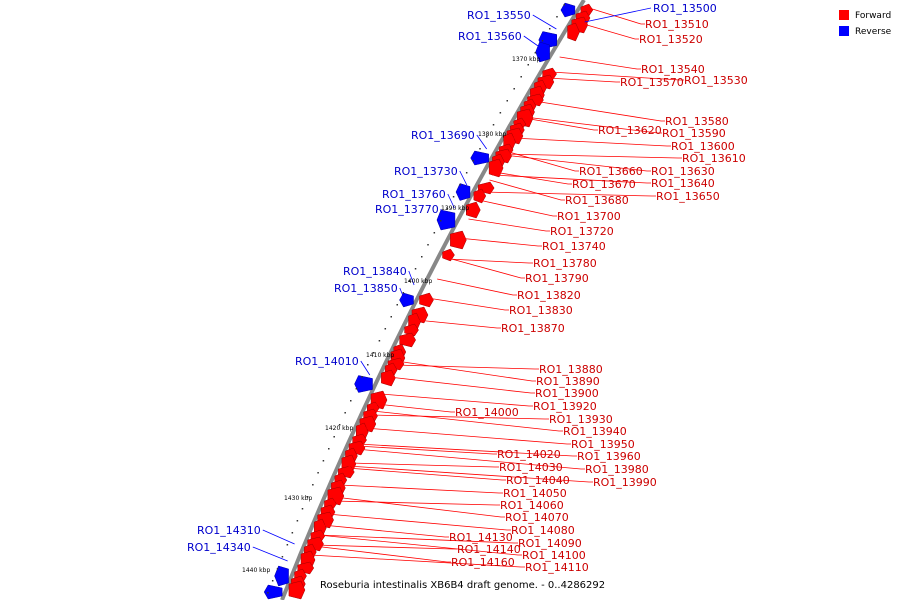 This screenshot has height=600, width=900. Describe the element at coordinates (582, 231) in the screenshot. I see `gene-label: RO1_13720` at that location.